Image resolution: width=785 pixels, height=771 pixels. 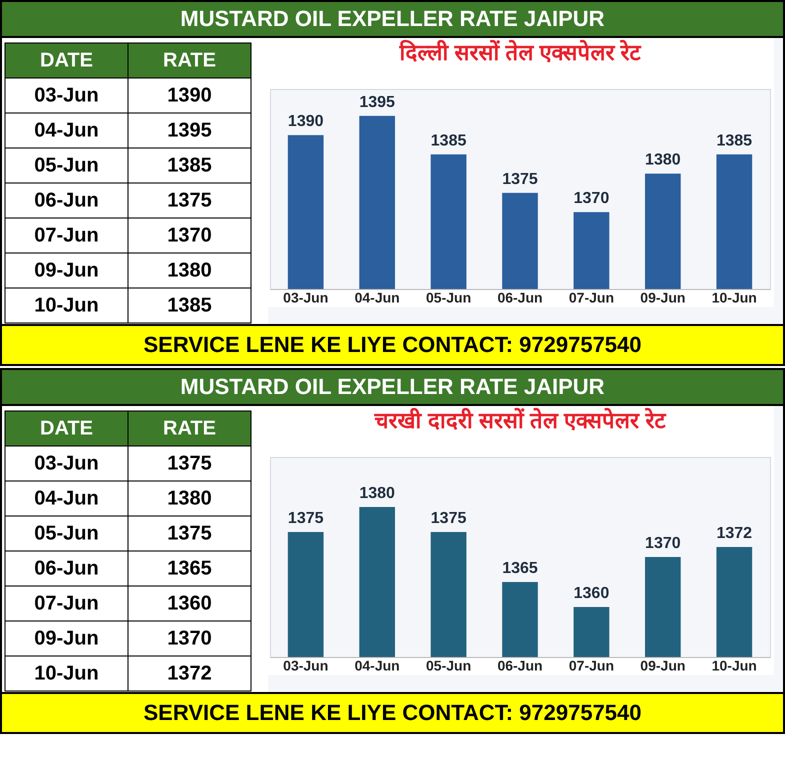 What do you see at coordinates (189, 95) in the screenshot?
I see `text: 1390` at bounding box center [189, 95].